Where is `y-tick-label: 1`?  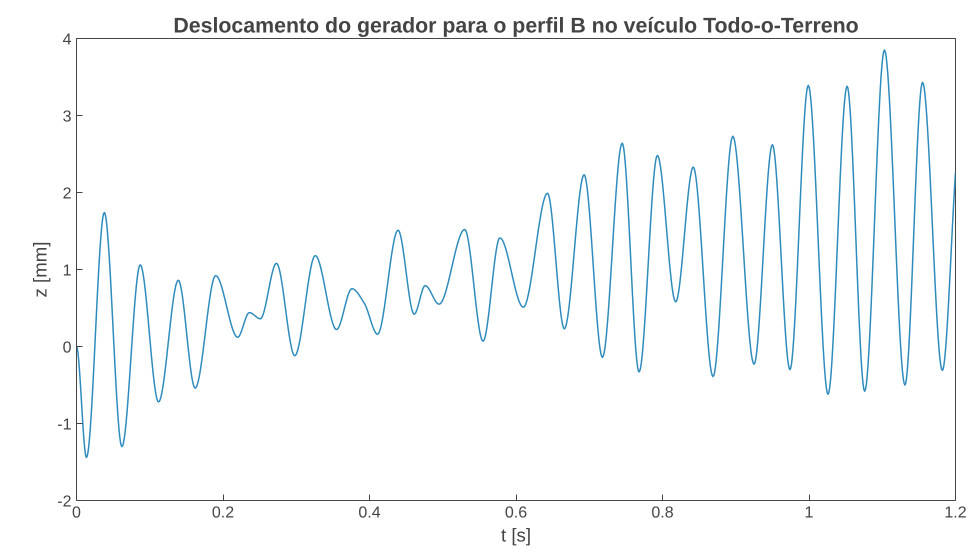
y-tick-label: 1 is located at coordinates (67, 271).